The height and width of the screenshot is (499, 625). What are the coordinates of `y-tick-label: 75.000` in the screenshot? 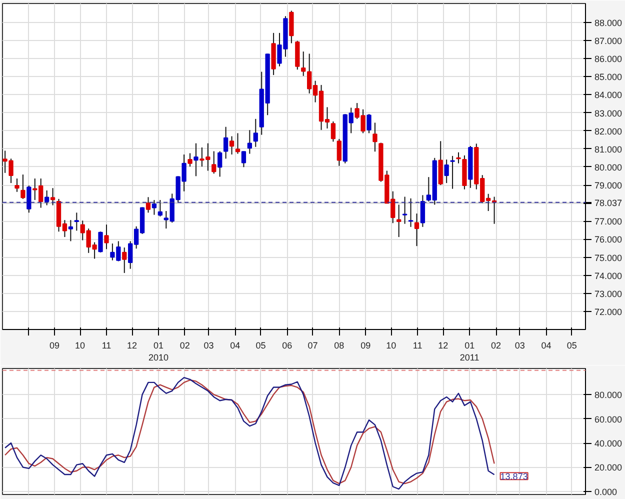 It's located at (608, 257).